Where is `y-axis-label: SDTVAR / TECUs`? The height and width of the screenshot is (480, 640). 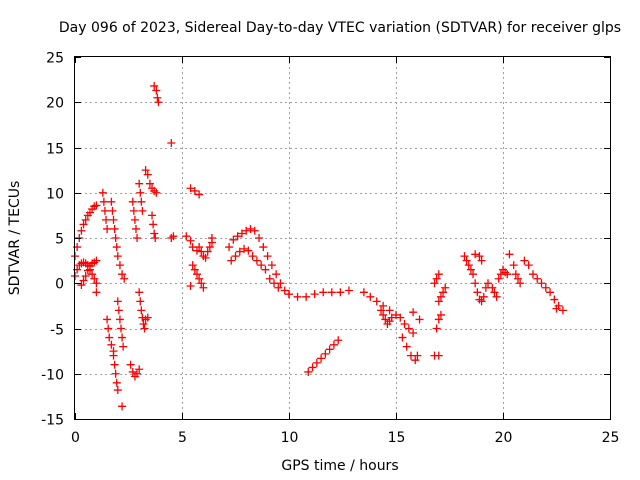 y-axis-label: SDTVAR / TECUs is located at coordinates (15, 238).